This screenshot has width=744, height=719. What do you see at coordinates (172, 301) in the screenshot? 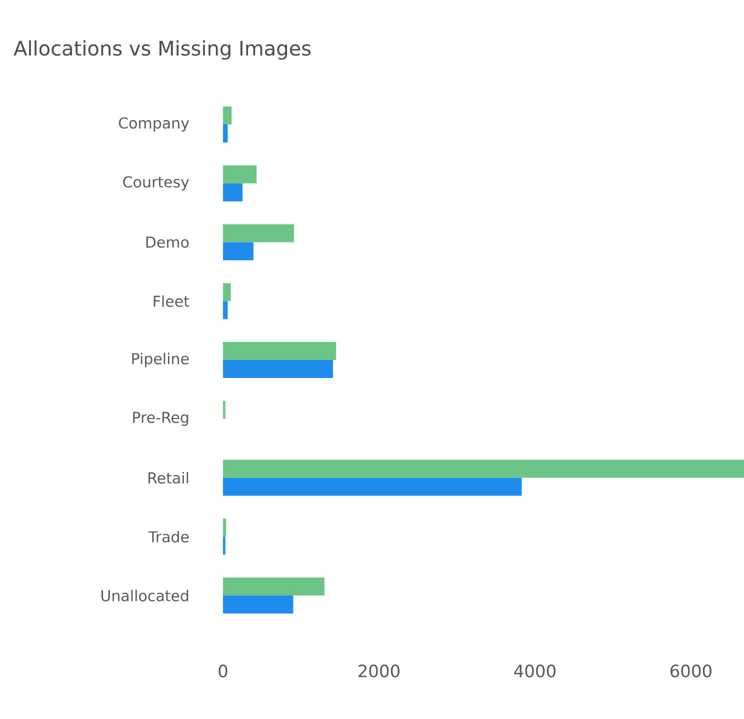
I see `y-tick-label: Fleet` at bounding box center [172, 301].